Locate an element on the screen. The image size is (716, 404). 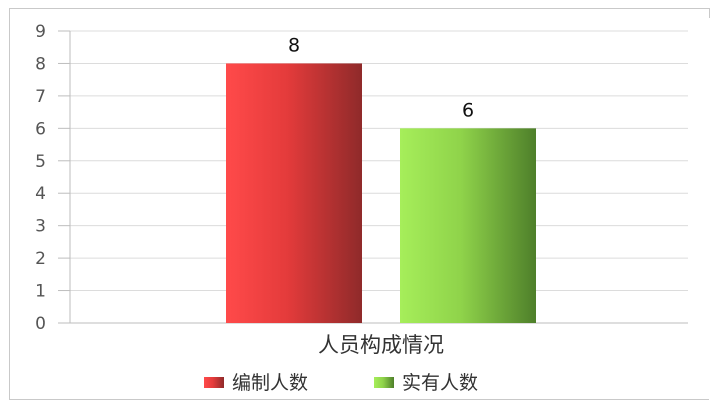
bar-actual is located at coordinates (468, 225).